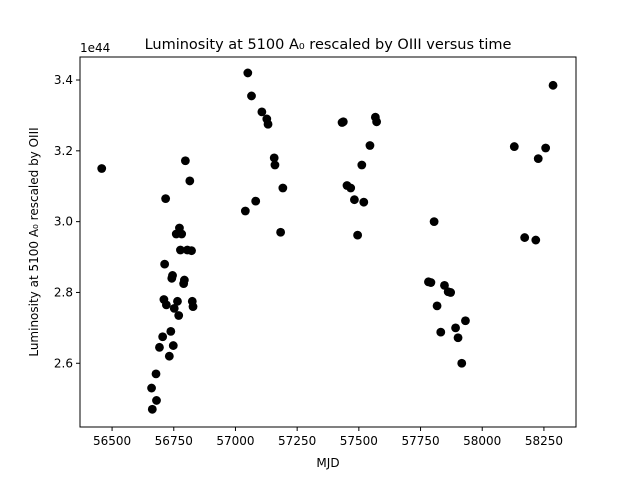 This screenshot has height=480, width=640. I want to click on x-tick-label: 57000, so click(235, 441).